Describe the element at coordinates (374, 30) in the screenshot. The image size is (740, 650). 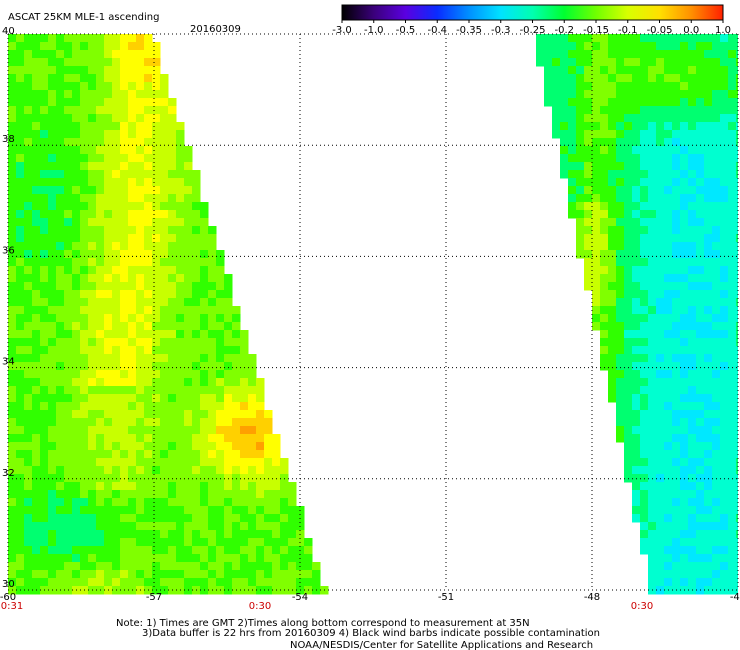
I see `colorbar-tick-label: -1.0` at that location.